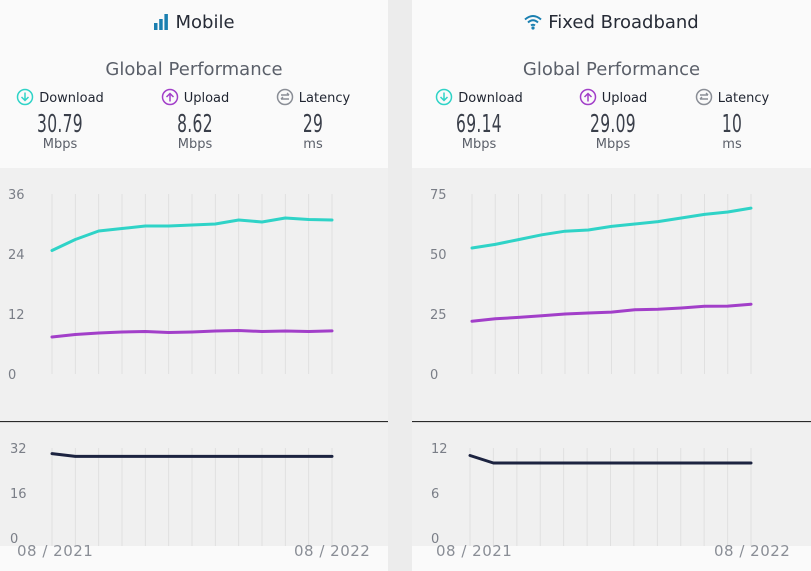 The width and height of the screenshot is (811, 571). I want to click on y-tick-label: 24, so click(16, 255).